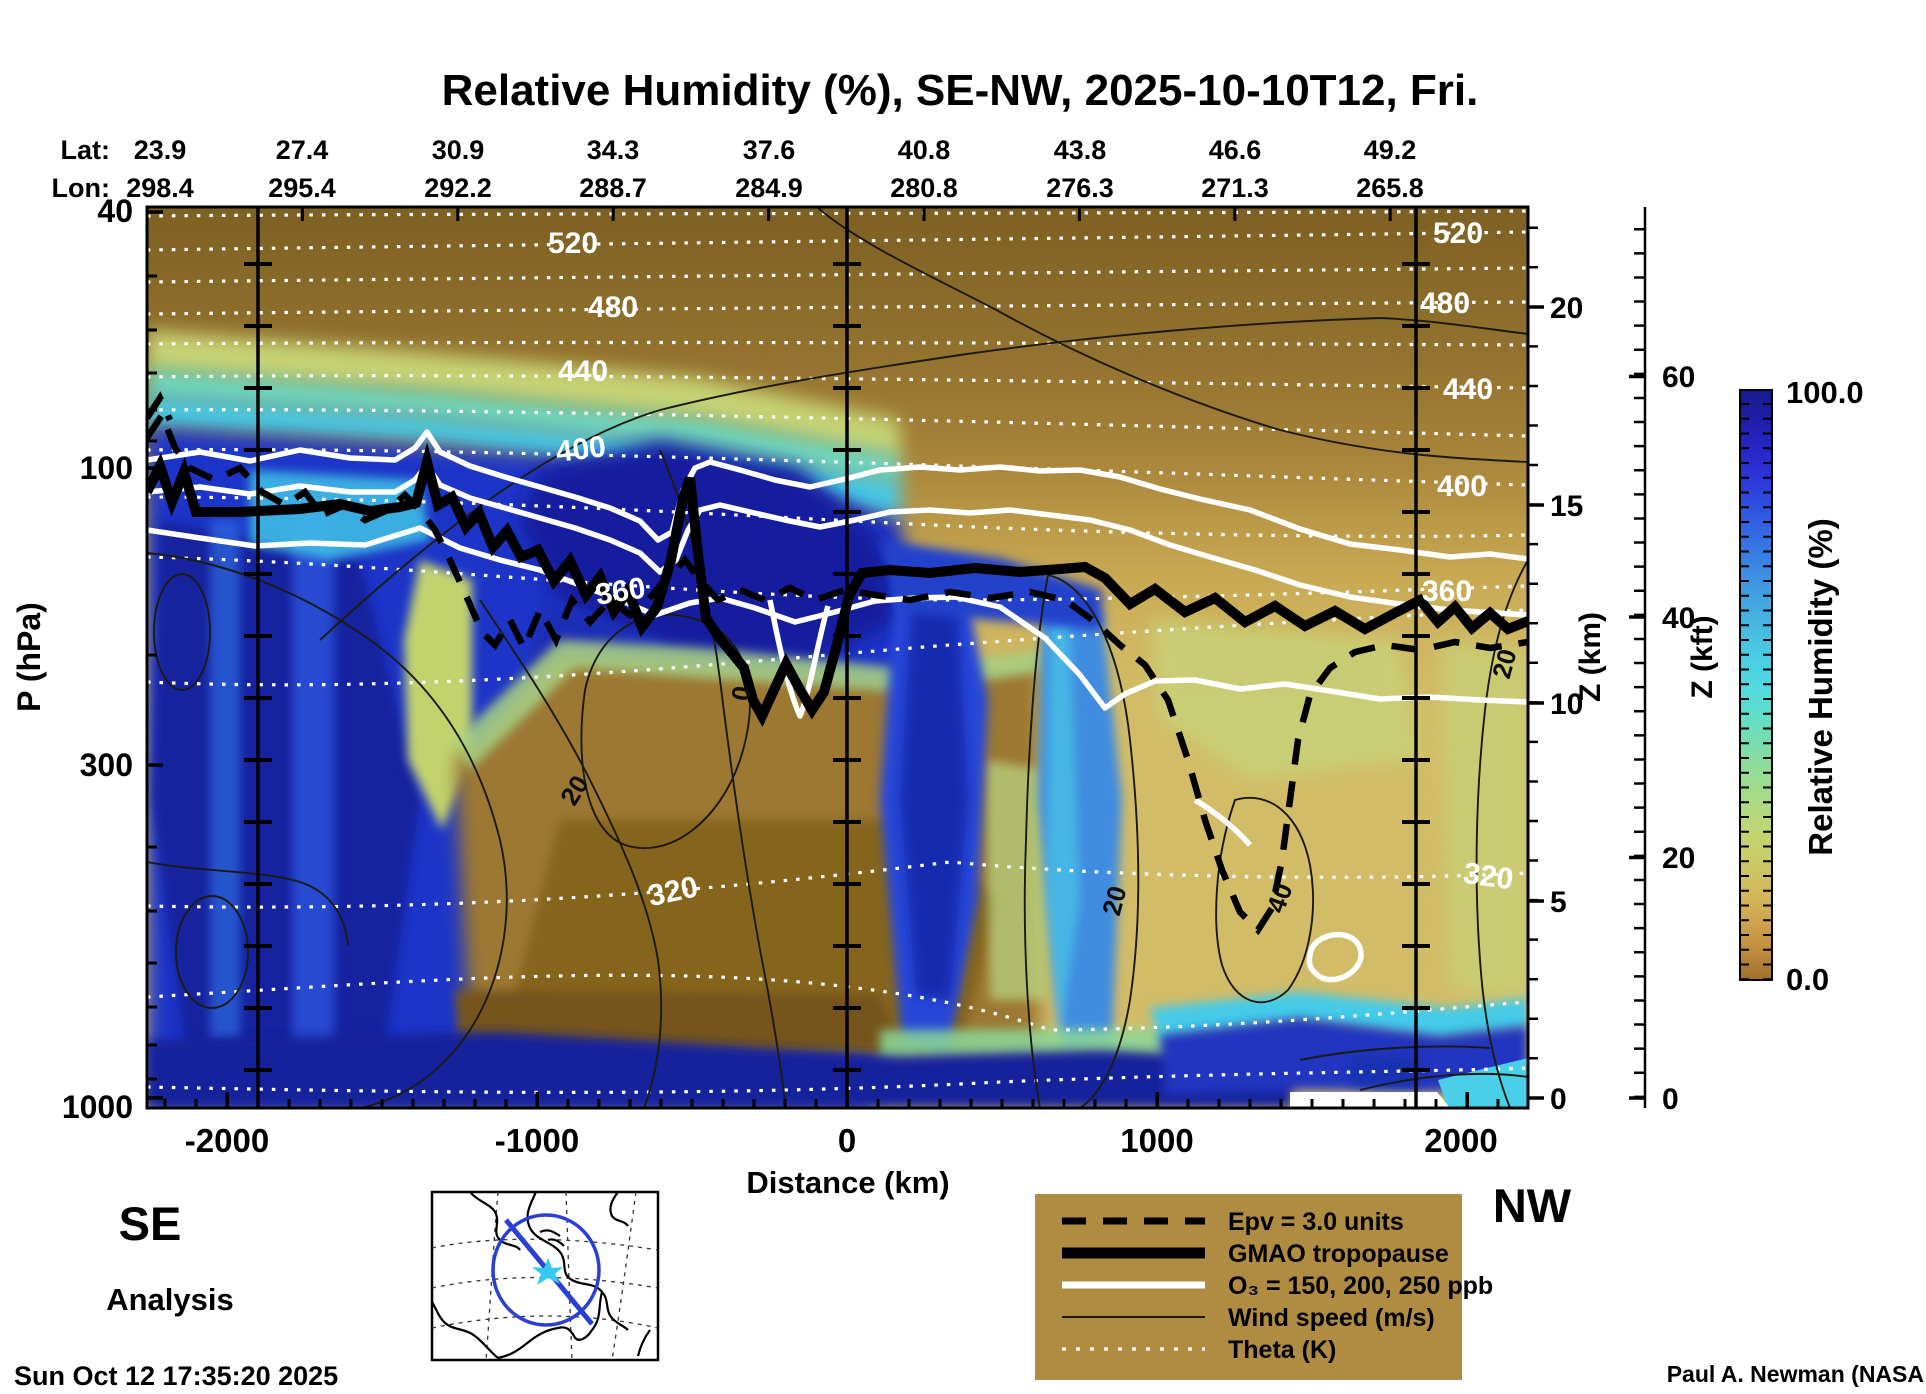 This screenshot has height=1394, width=1926. What do you see at coordinates (458, 150) in the screenshot?
I see `lat-tick-label: 30.9` at bounding box center [458, 150].